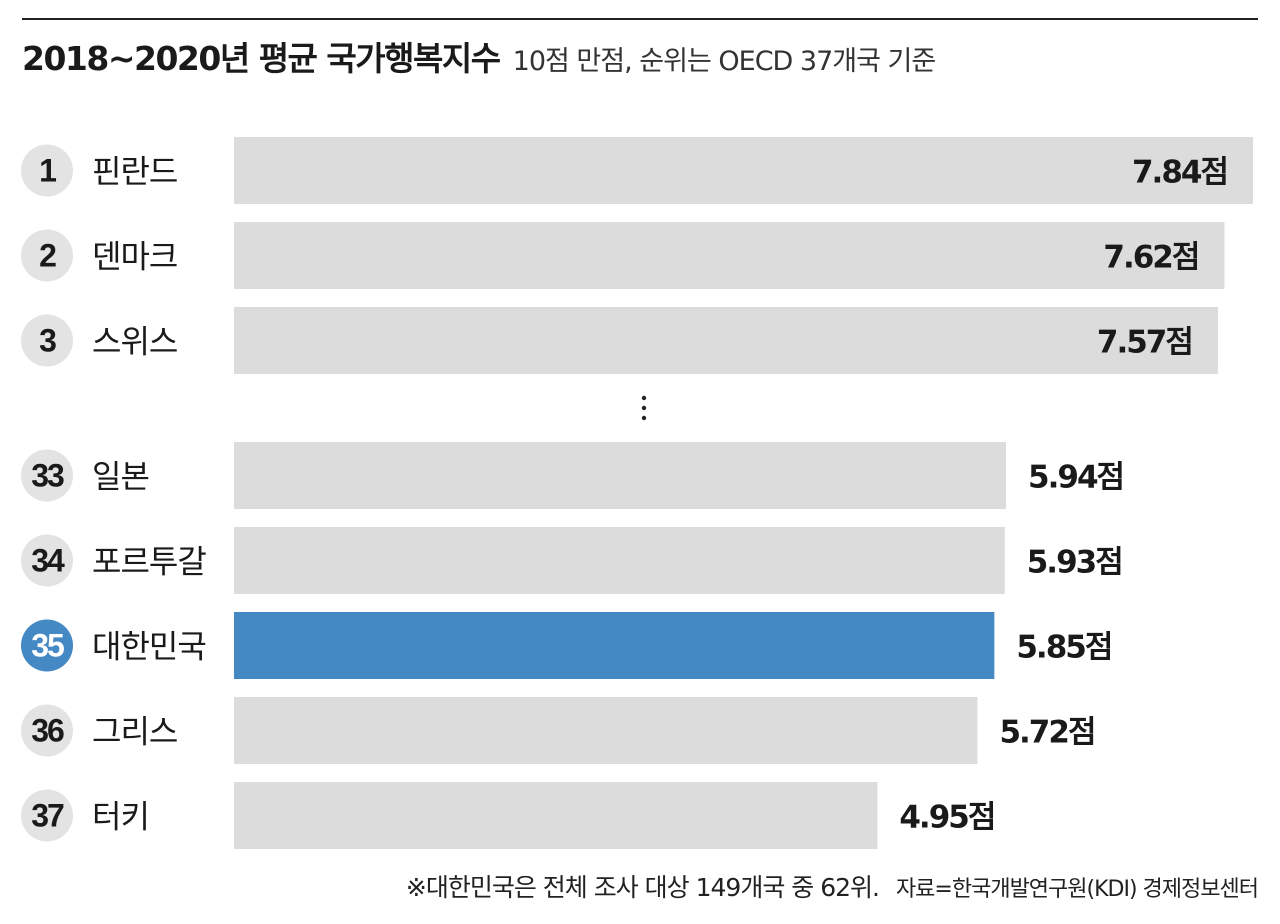 The width and height of the screenshot is (1280, 924). Describe the element at coordinates (1046, 733) in the screenshot. I see `value-label: 5.72점` at that location.